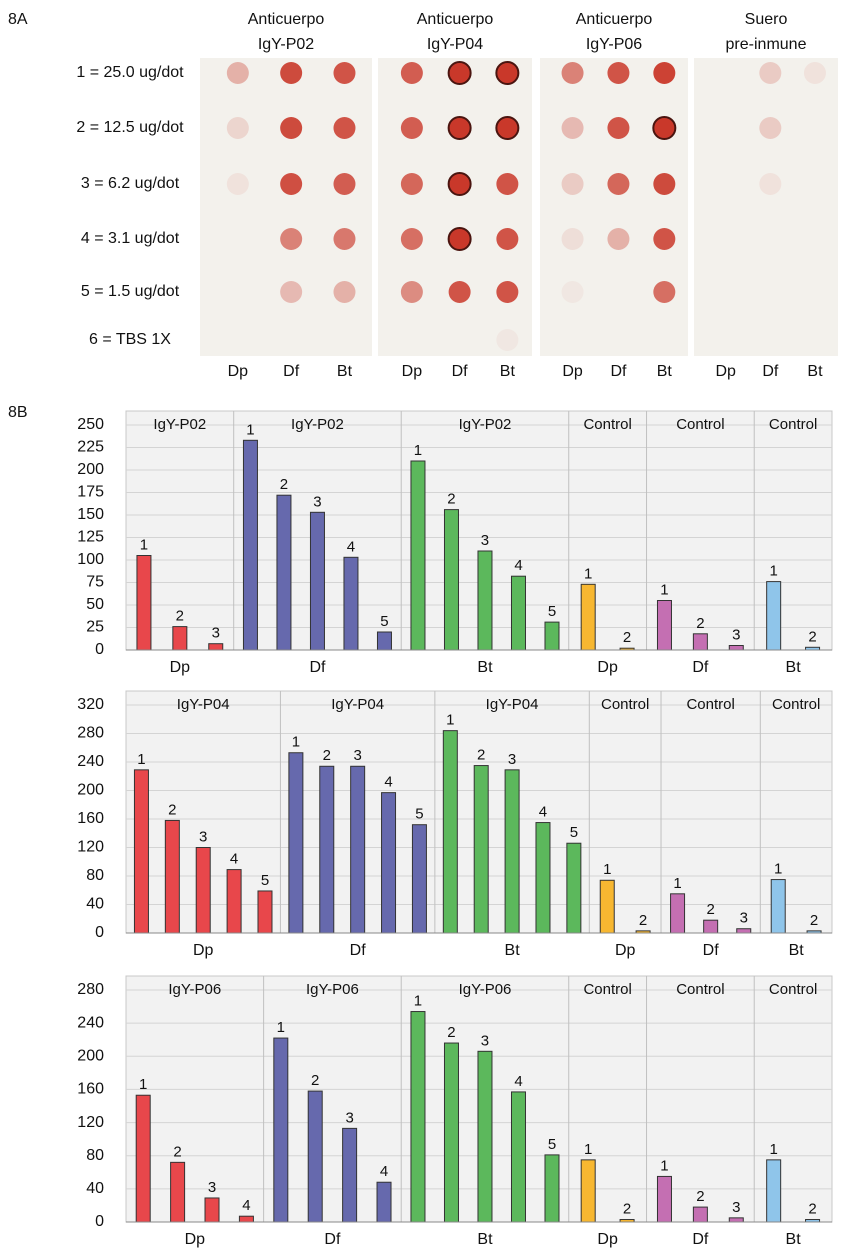  Describe the element at coordinates (90, 424) in the screenshot. I see `y-tick-label: 250` at that location.